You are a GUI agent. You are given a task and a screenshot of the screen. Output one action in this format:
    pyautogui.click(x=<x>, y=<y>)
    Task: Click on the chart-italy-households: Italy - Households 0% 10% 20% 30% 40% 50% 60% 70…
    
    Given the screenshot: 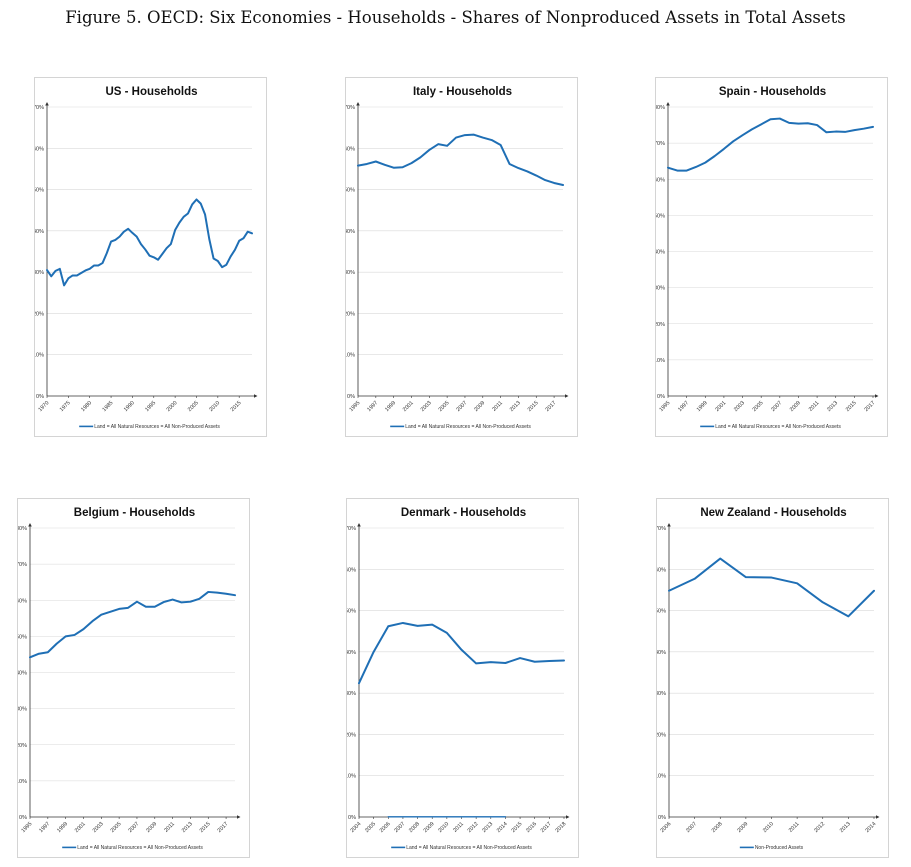 What is the action you would take?
    pyautogui.click(x=461, y=257)
    